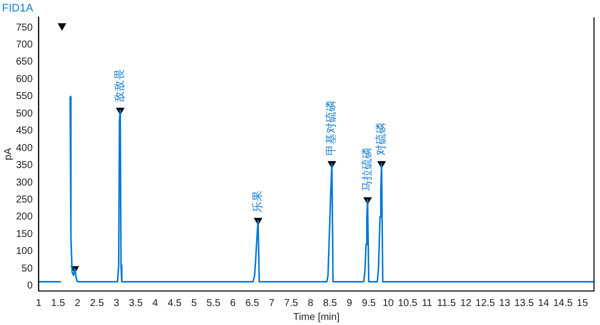 The height and width of the screenshot is (325, 600). Describe the element at coordinates (331, 128) in the screenshot. I see `annotation: 甲基对硫磷` at that location.